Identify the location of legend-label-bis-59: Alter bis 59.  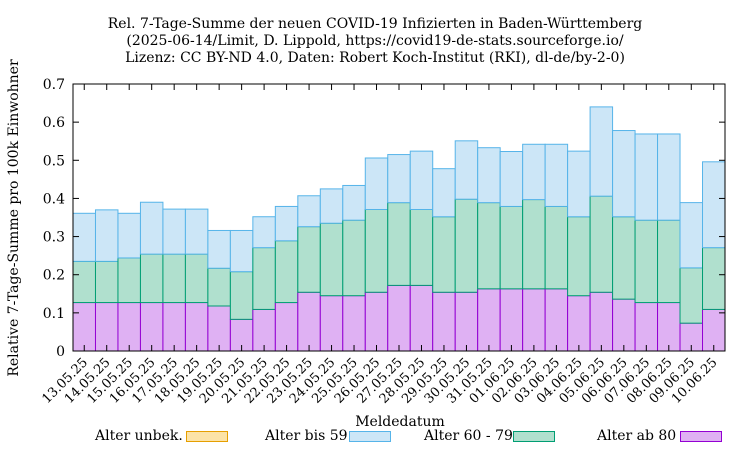
(306, 436).